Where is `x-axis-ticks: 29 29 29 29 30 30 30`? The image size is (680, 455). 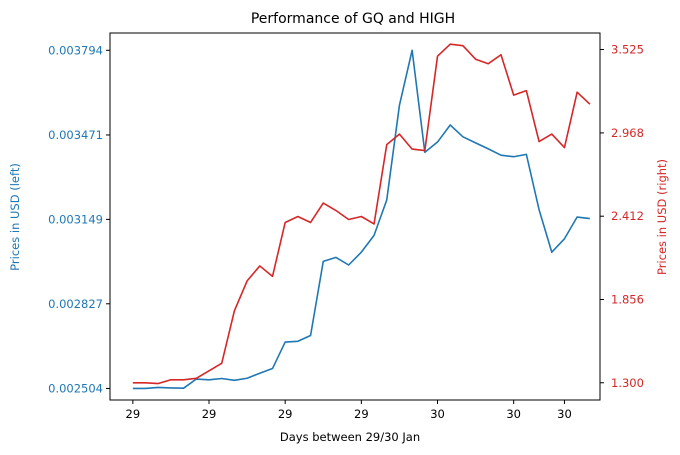
x-axis-ticks: 29 29 29 29 30 30 30 is located at coordinates (349, 410).